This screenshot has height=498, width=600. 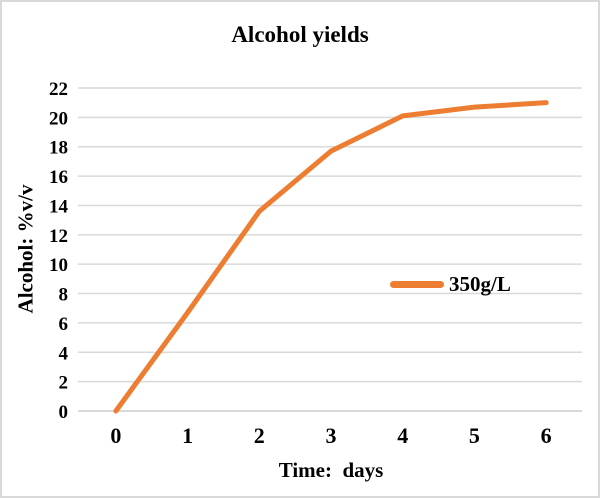 I want to click on x-tick-label: 3, so click(x=331, y=435).